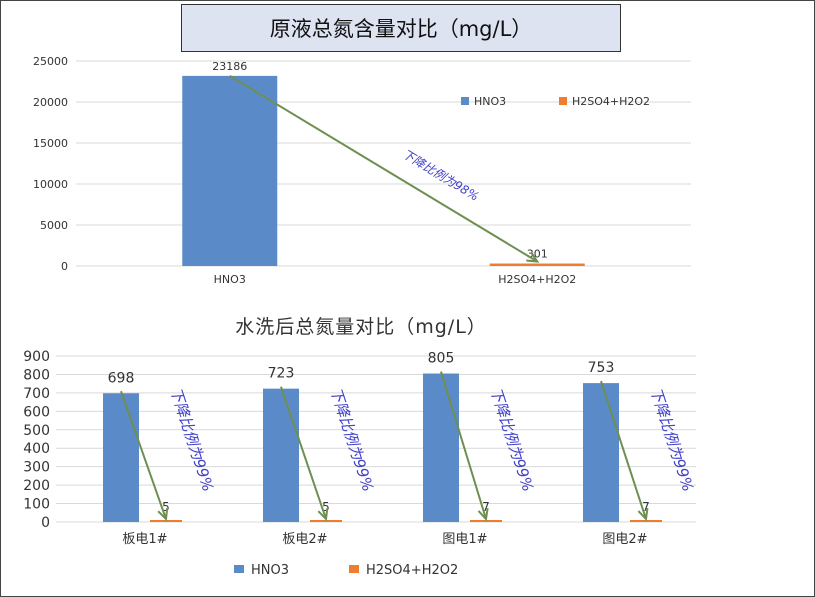 The width and height of the screenshot is (815, 597). I want to click on y-tick-label: 20000, so click(50, 102).